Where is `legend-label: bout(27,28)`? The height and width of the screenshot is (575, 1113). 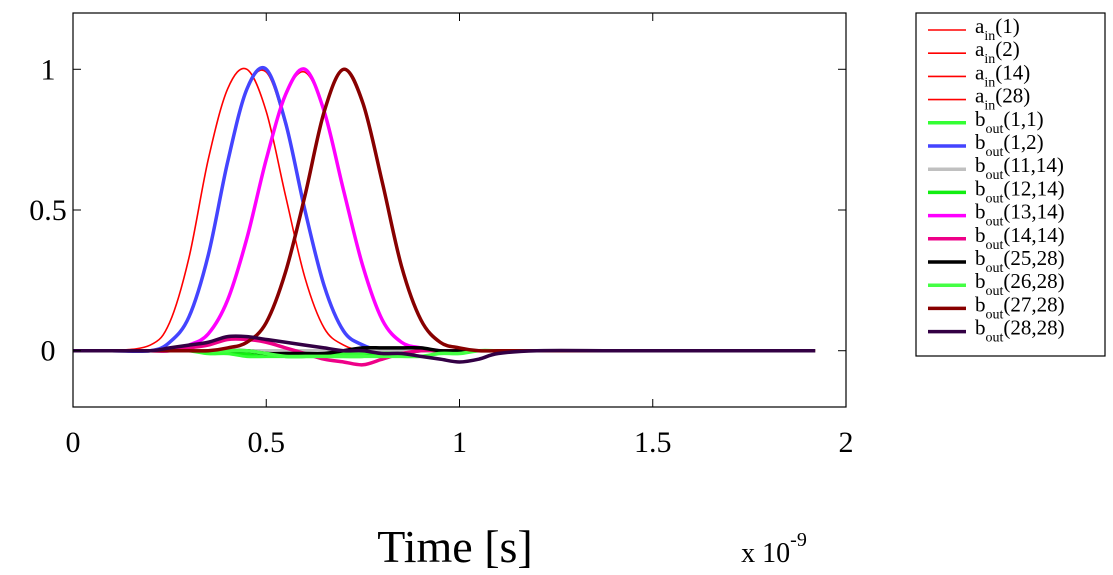
legend-label: bout(27,28) is located at coordinates (1020, 307).